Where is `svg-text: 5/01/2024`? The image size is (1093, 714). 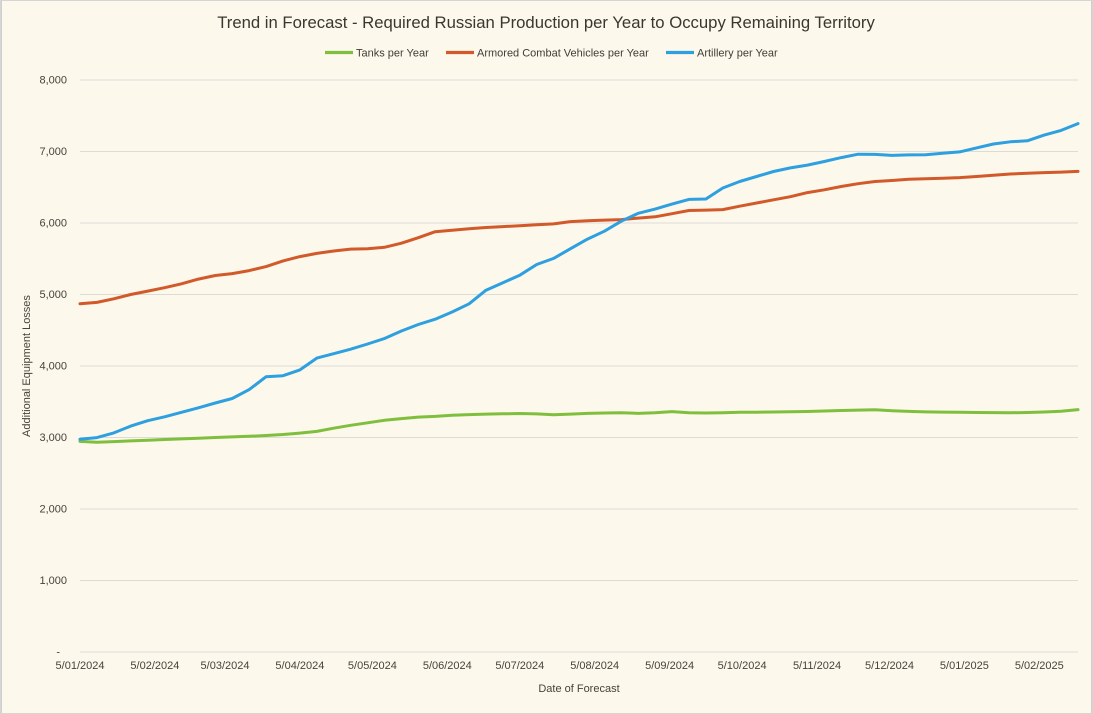
svg-text: 5/01/2024 is located at coordinates (80, 666).